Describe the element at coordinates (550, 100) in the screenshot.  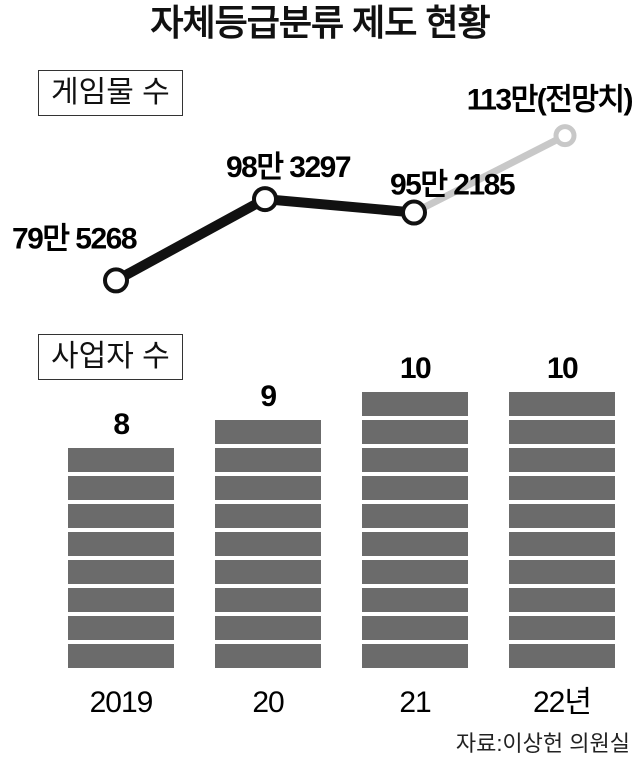
I see `line-data-label: 113만(전망치)` at that location.